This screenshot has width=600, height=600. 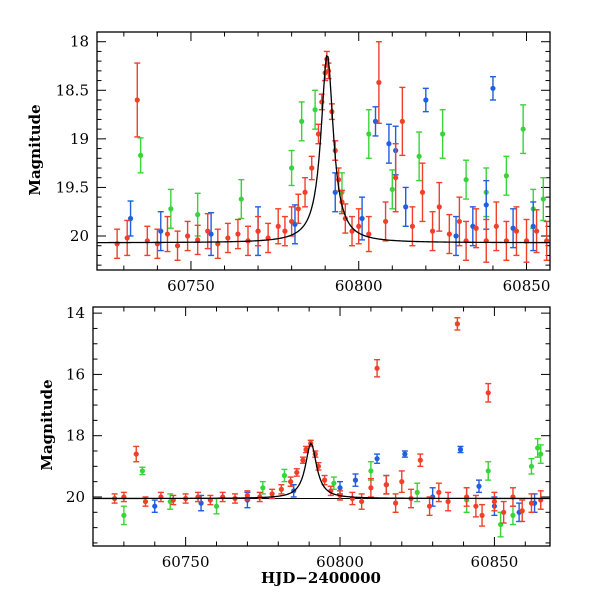 I want to click on bottom-panel-y-axis-label: Magnitude, so click(x=47, y=424).